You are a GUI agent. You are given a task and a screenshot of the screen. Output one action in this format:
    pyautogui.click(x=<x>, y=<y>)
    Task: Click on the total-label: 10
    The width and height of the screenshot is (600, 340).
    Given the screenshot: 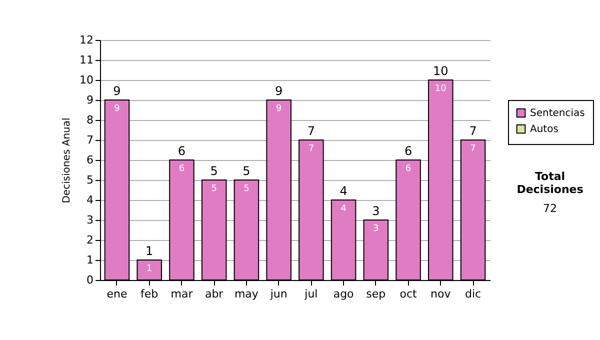 What is the action you would take?
    pyautogui.click(x=440, y=71)
    